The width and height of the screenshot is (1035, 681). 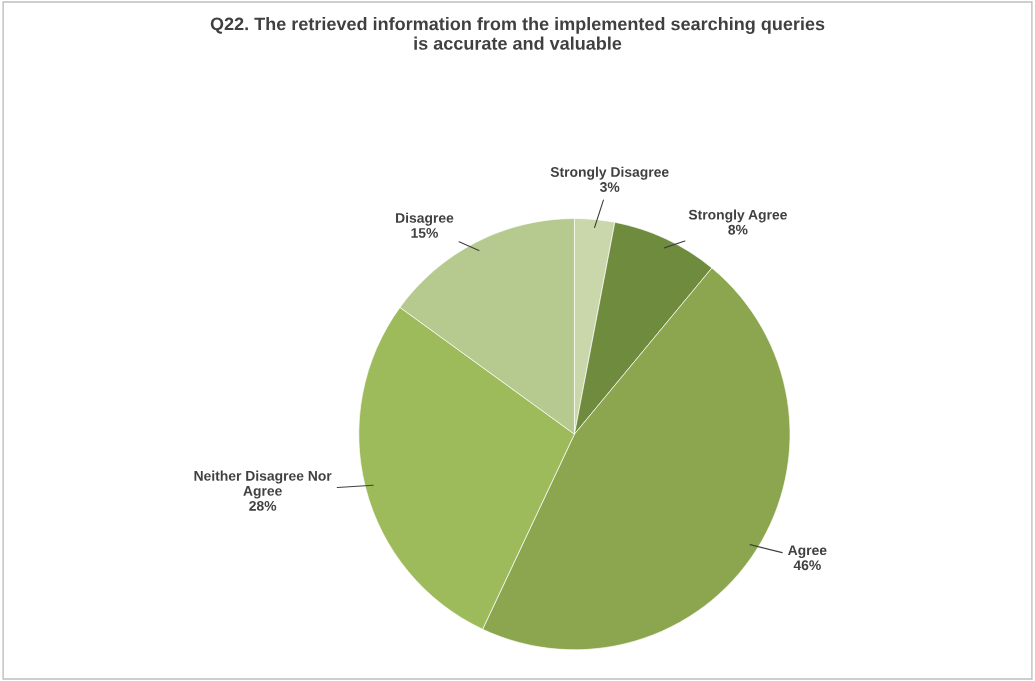 I want to click on slice-label: Neither Disagree Nor Agree, so click(x=263, y=484).